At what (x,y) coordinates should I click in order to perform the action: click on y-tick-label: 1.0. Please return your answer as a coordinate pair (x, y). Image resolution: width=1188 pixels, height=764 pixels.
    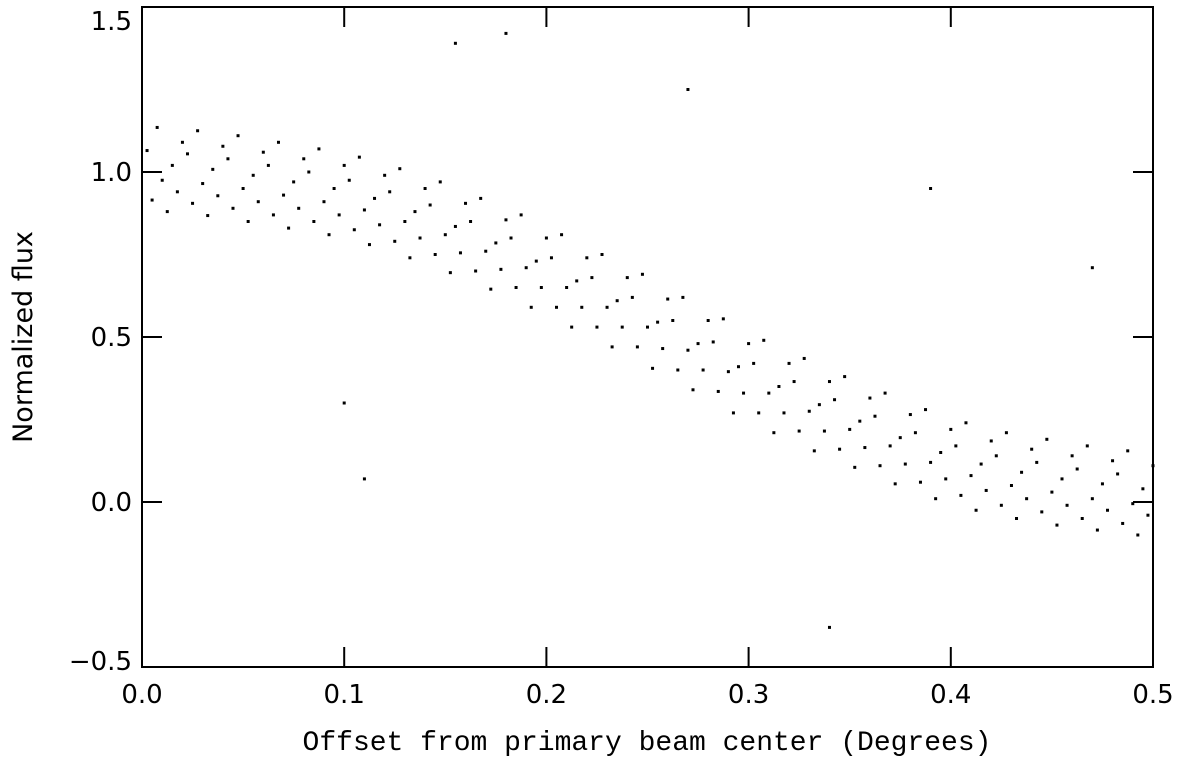
    Looking at the image, I should click on (111, 173).